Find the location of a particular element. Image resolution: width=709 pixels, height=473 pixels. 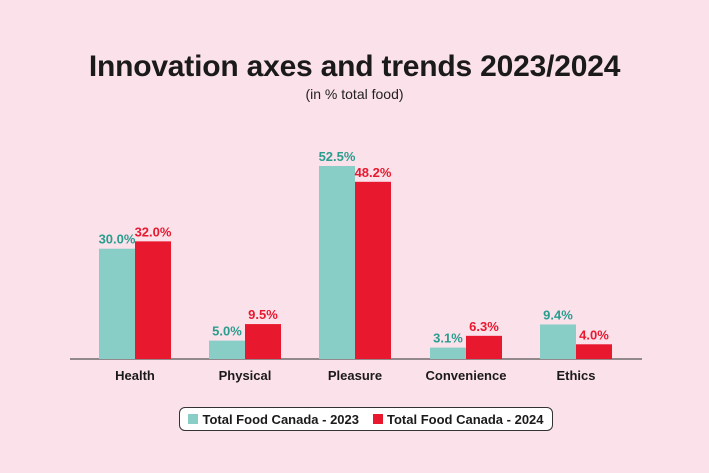

x-tick-label-ethics: Ethics is located at coordinates (575, 375).